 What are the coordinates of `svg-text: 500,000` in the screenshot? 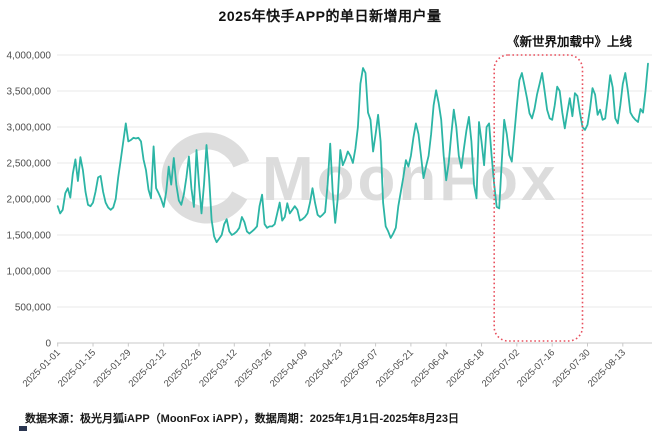 It's located at (33, 308).